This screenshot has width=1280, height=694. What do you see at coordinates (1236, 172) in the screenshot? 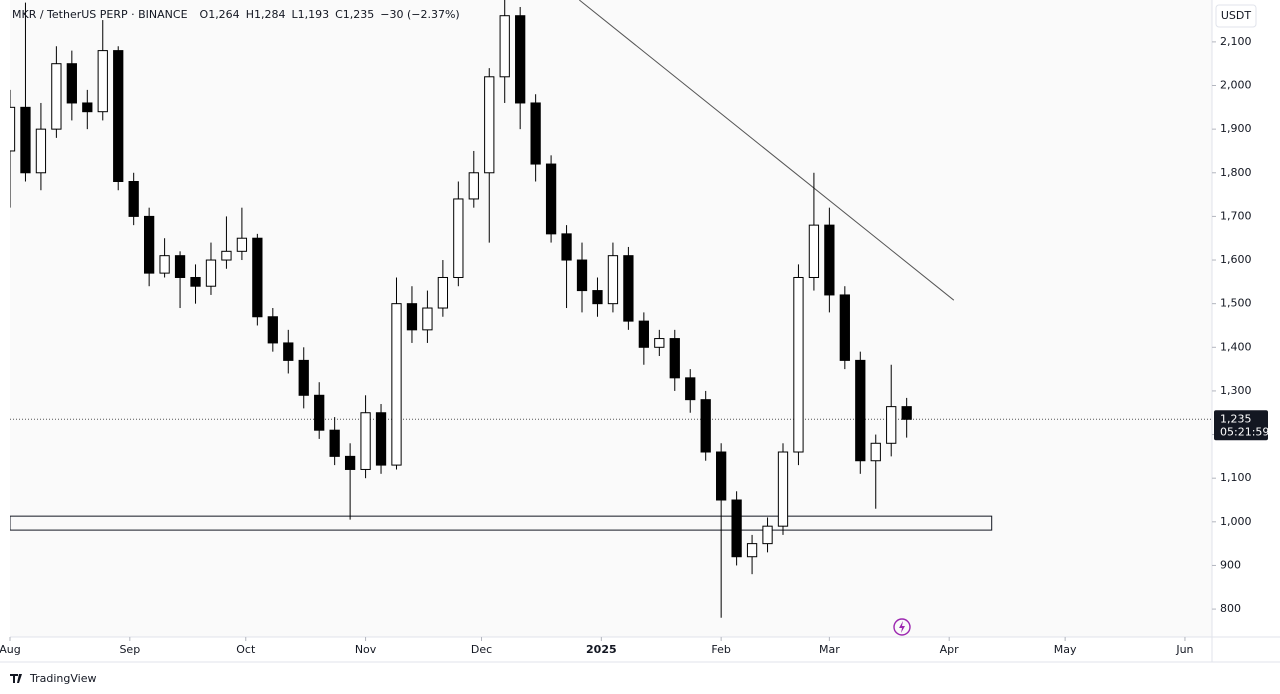
I see `y-tick-label: 1,800` at bounding box center [1236, 172].